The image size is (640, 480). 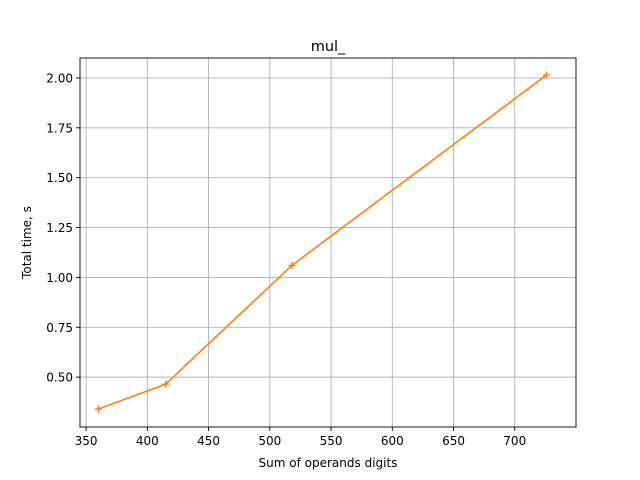 What do you see at coordinates (331, 441) in the screenshot?
I see `x-tick-label: 550` at bounding box center [331, 441].